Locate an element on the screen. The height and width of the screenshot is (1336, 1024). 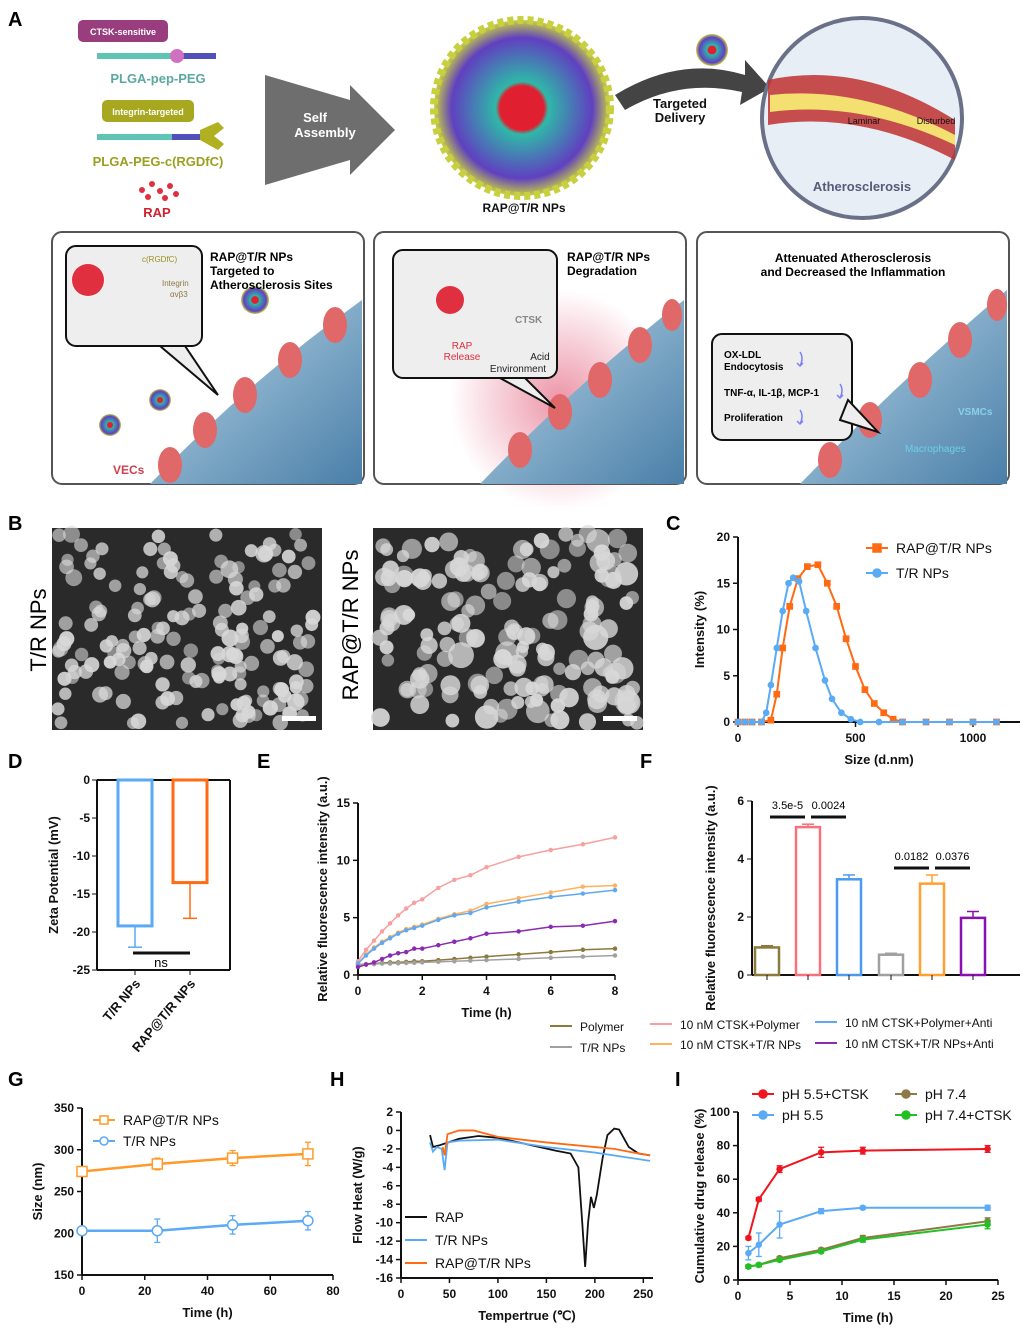
panel-label-h: H is located at coordinates (337, 1080).